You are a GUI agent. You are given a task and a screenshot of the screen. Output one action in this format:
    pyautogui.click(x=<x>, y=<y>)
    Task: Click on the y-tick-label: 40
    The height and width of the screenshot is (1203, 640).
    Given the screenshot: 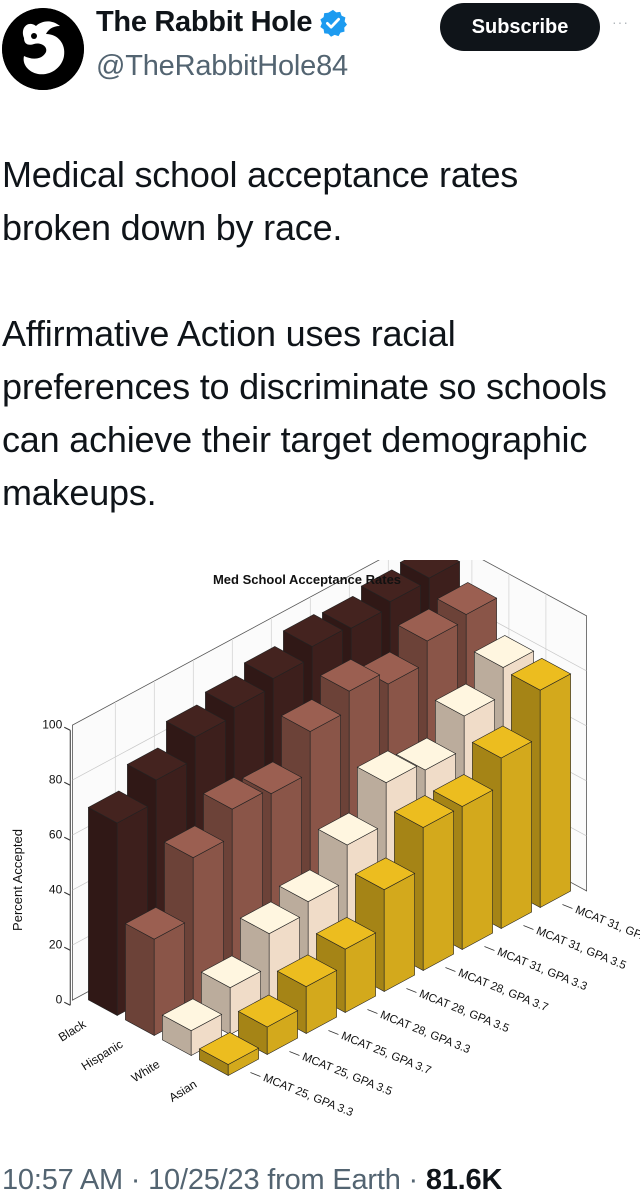 What is the action you would take?
    pyautogui.click(x=56, y=889)
    